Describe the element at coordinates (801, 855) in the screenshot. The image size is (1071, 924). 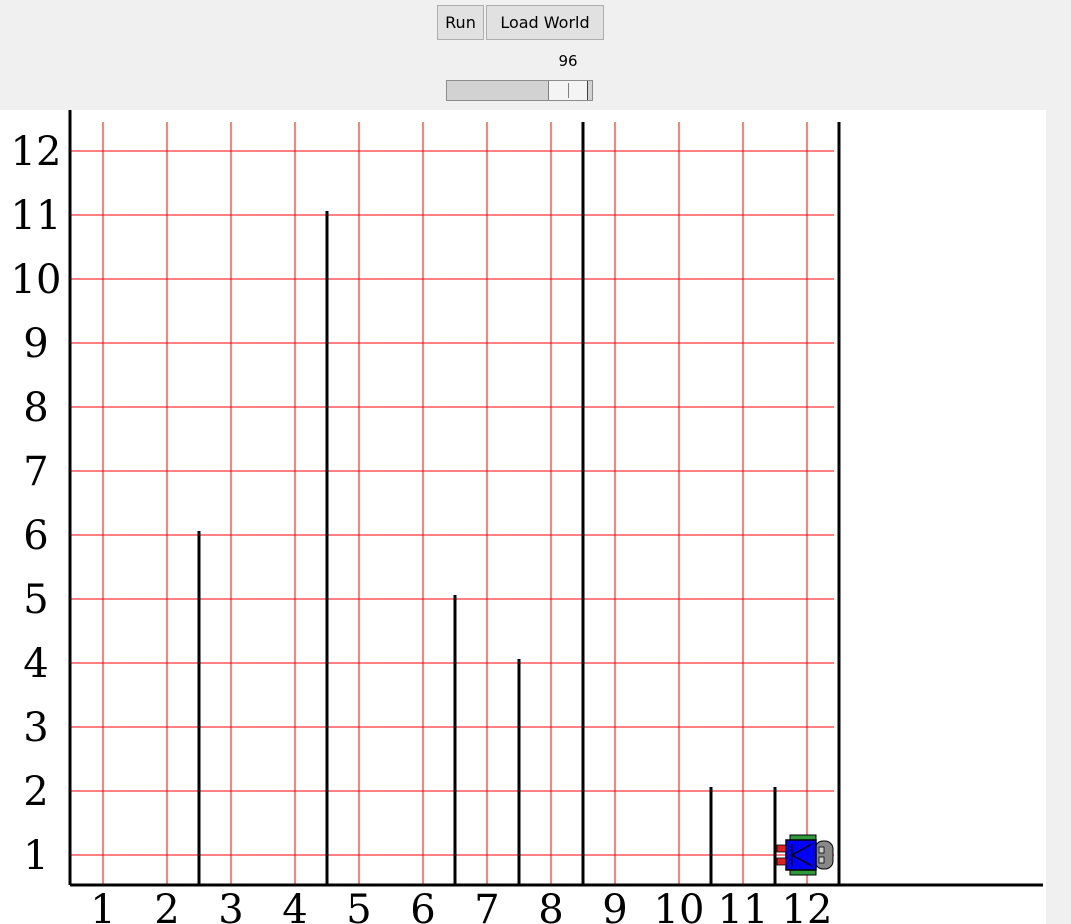
I see `robot-arrow` at that location.